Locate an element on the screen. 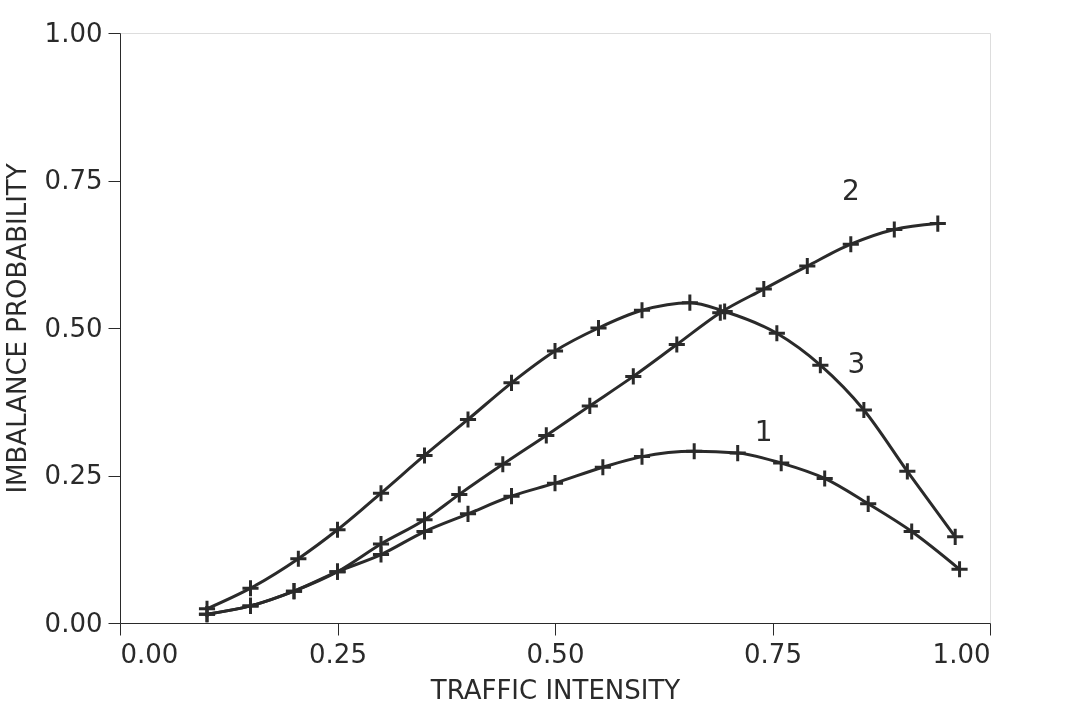 This screenshot has height=724, width=1085. y-tick-label: 0.00 is located at coordinates (73, 622).